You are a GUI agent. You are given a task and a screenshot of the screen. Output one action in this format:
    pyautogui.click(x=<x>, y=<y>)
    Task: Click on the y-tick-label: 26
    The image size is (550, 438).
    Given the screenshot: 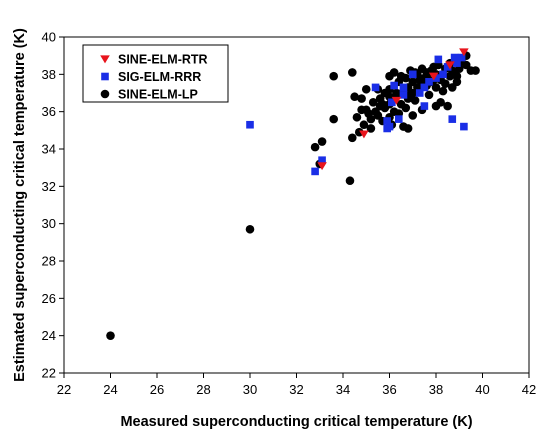 What is the action you would take?
    pyautogui.click(x=49, y=298)
    